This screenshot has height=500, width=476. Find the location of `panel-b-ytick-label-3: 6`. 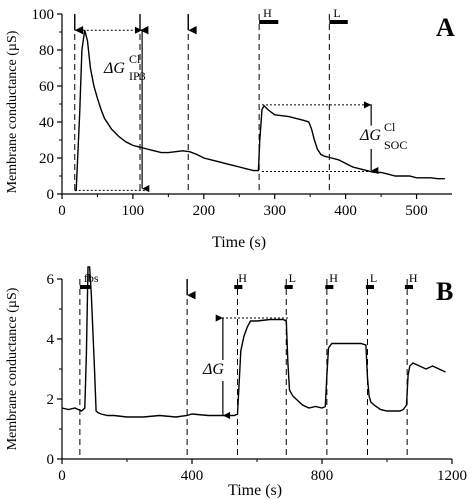

panel-b-ytick-label-3: 6 is located at coordinates (51, 280).